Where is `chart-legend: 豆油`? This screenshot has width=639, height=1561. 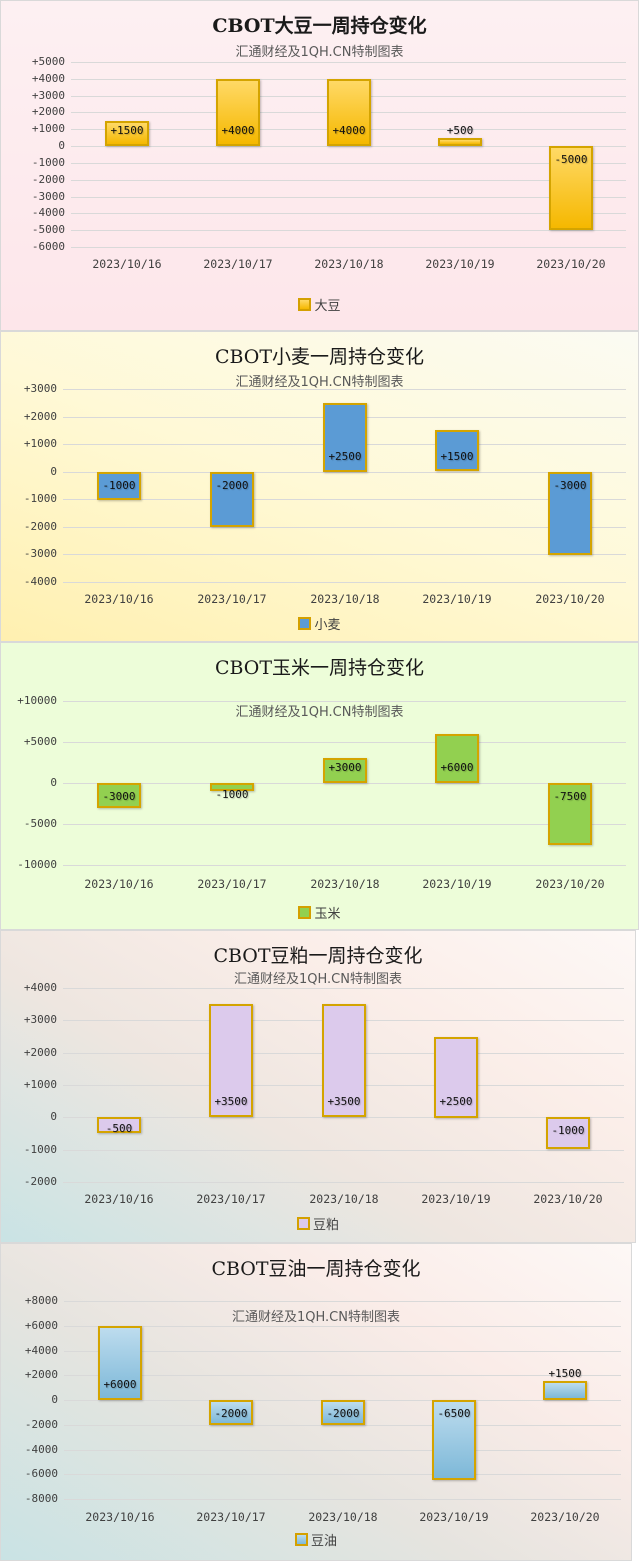 chart-legend: 豆油 is located at coordinates (316, 1539).